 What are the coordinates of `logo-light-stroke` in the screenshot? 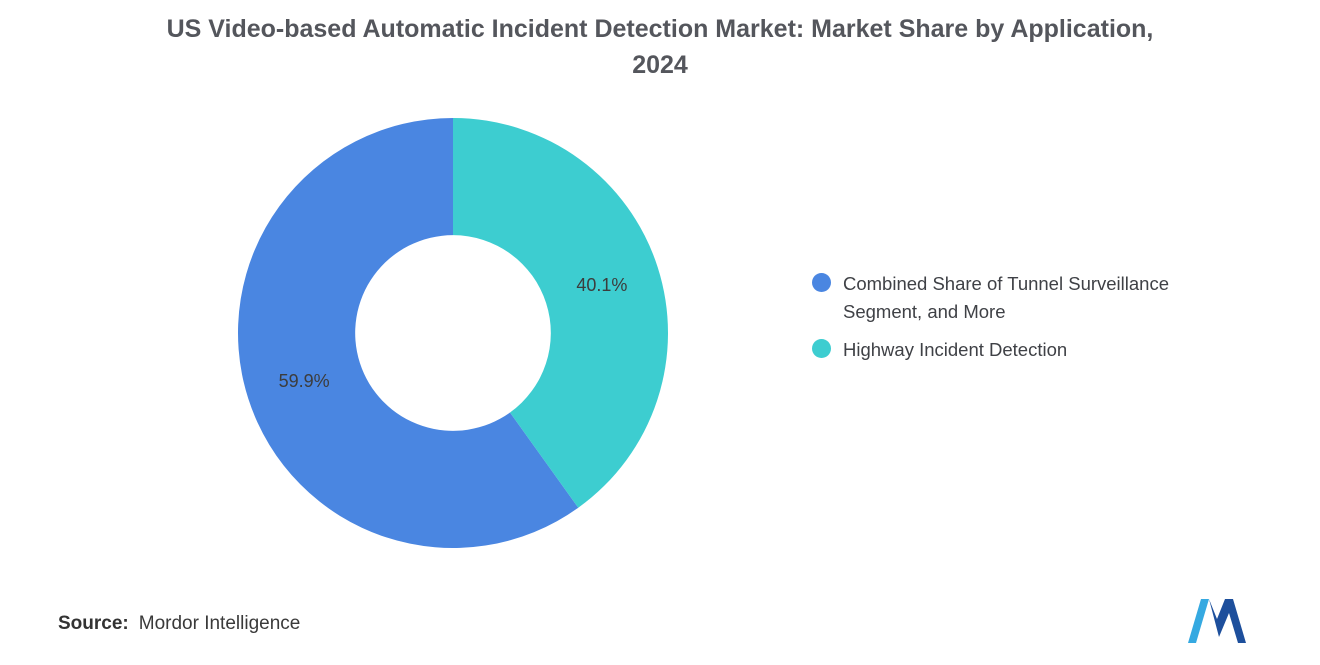 It's located at (1198, 621).